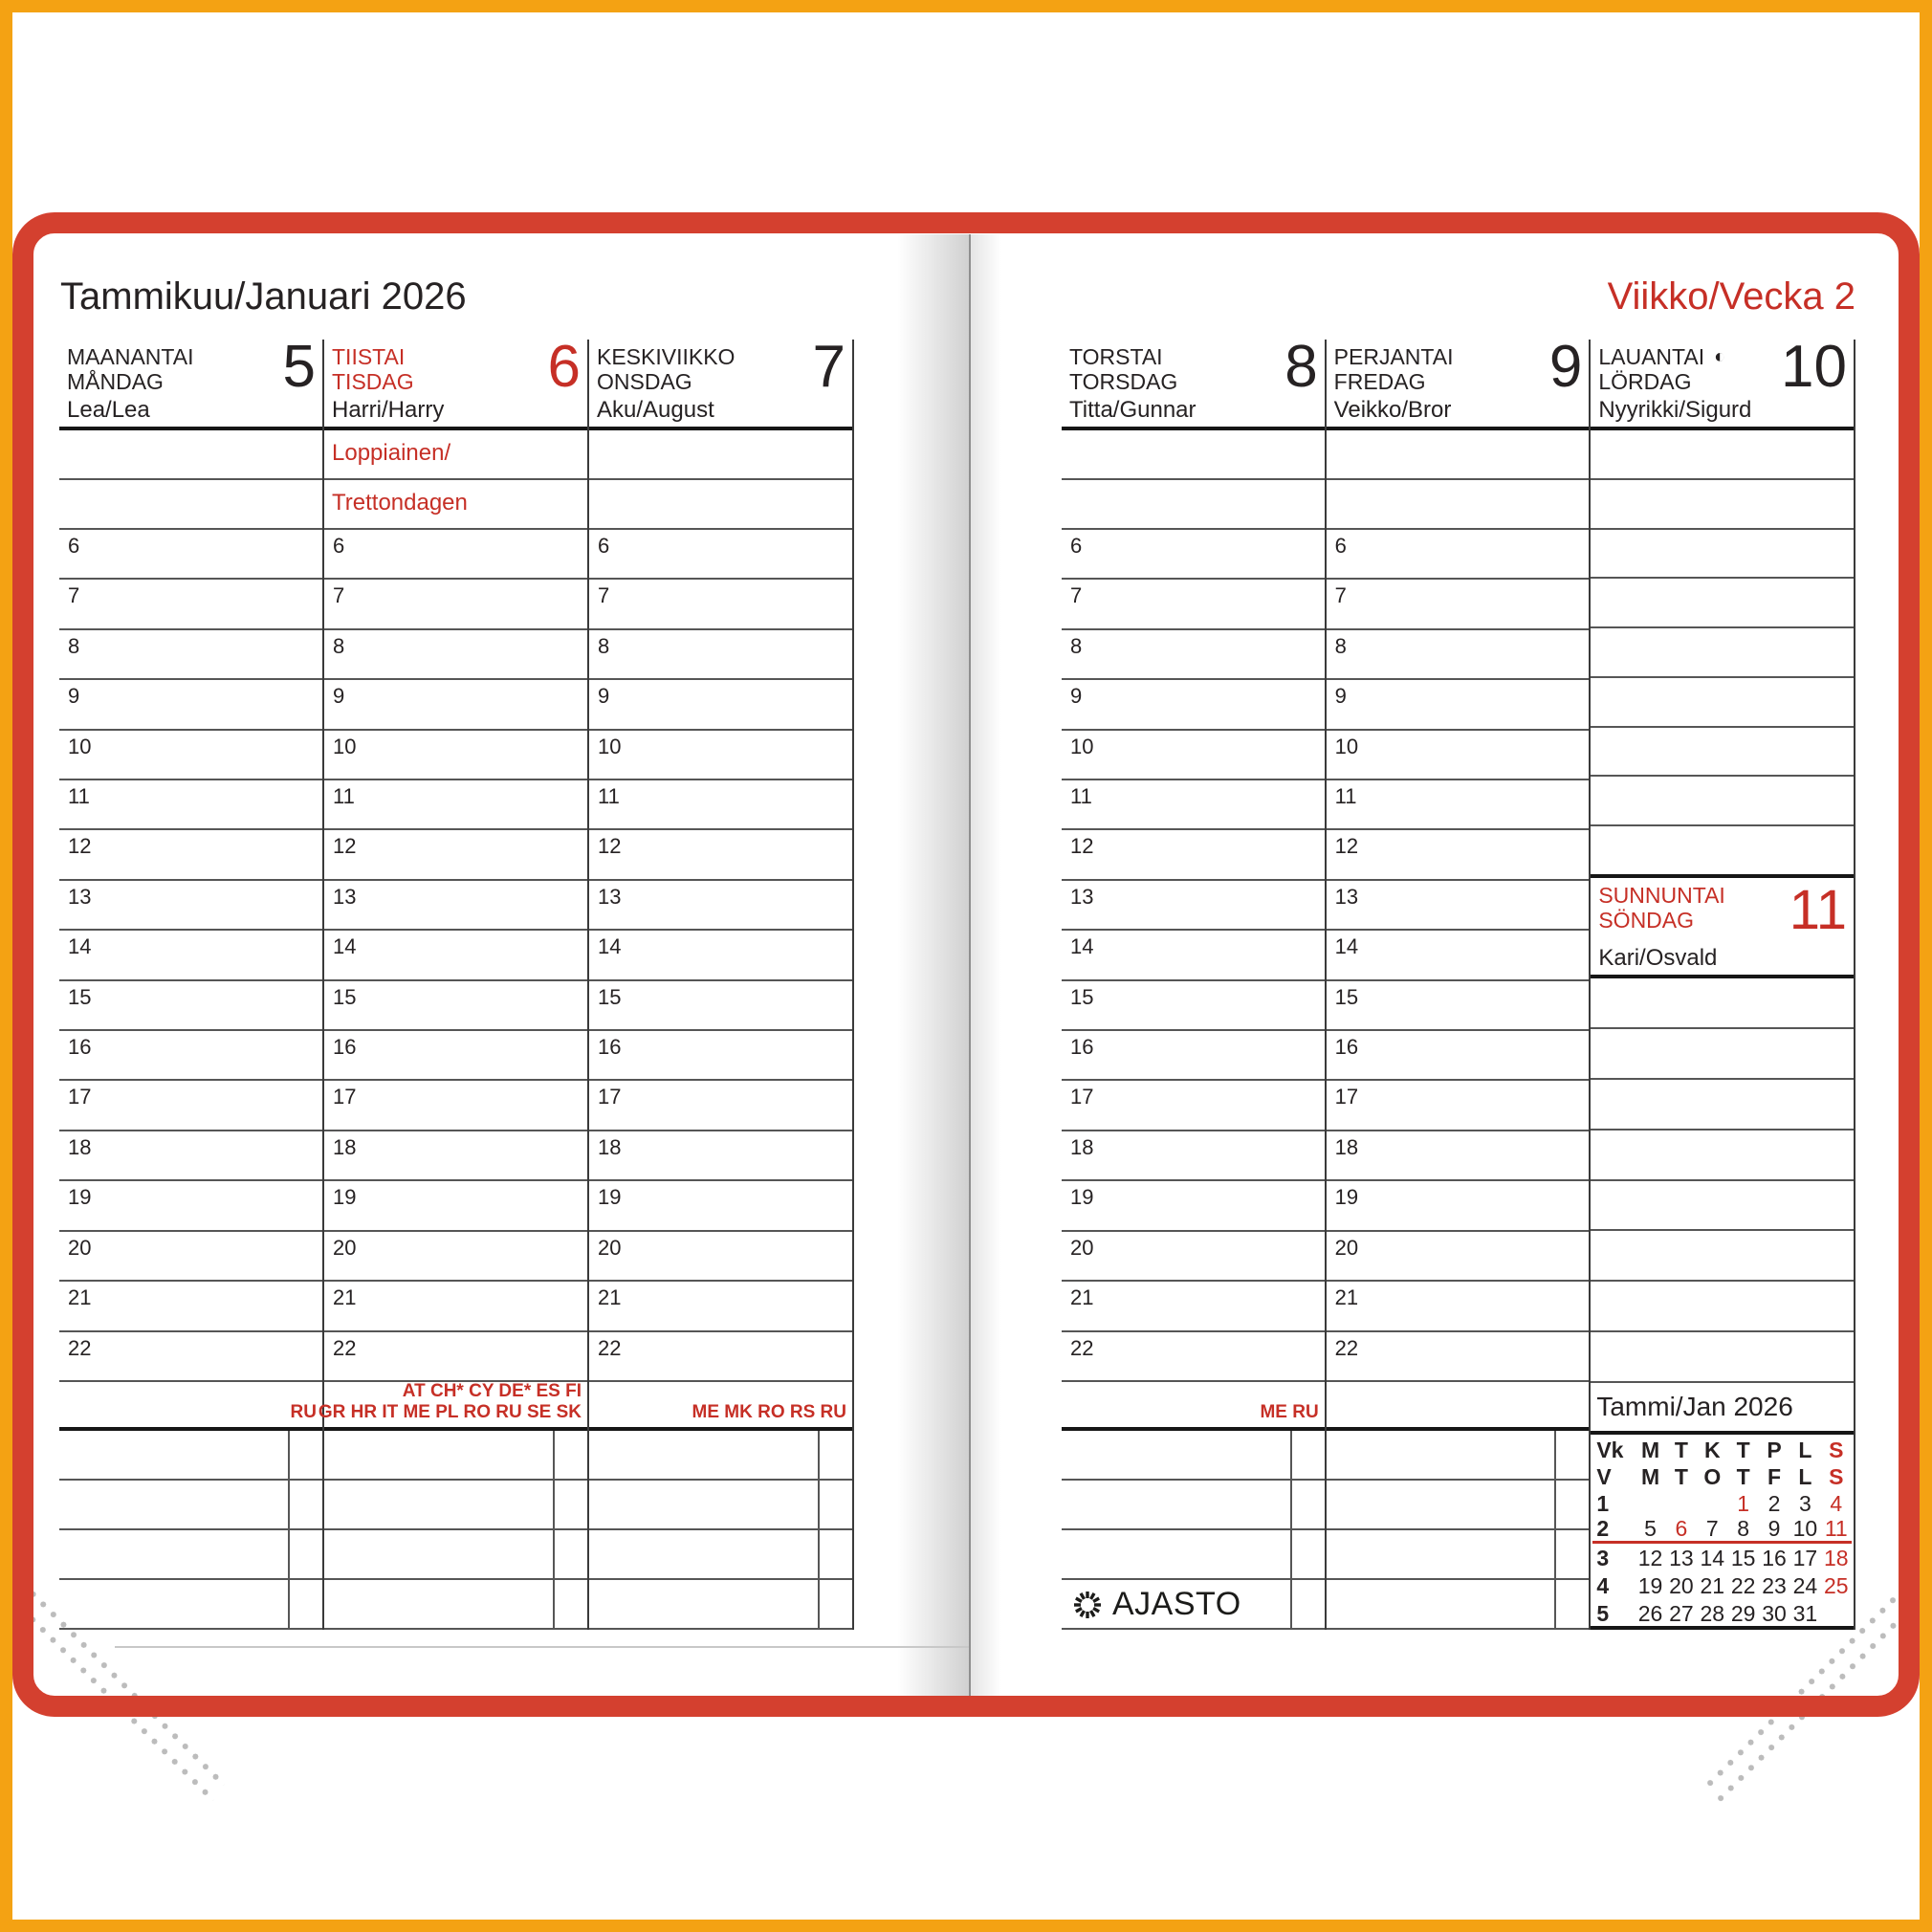 The image size is (1932, 1932). Describe the element at coordinates (1774, 1586) in the screenshot. I see `mini-calendar-day: 23` at that location.